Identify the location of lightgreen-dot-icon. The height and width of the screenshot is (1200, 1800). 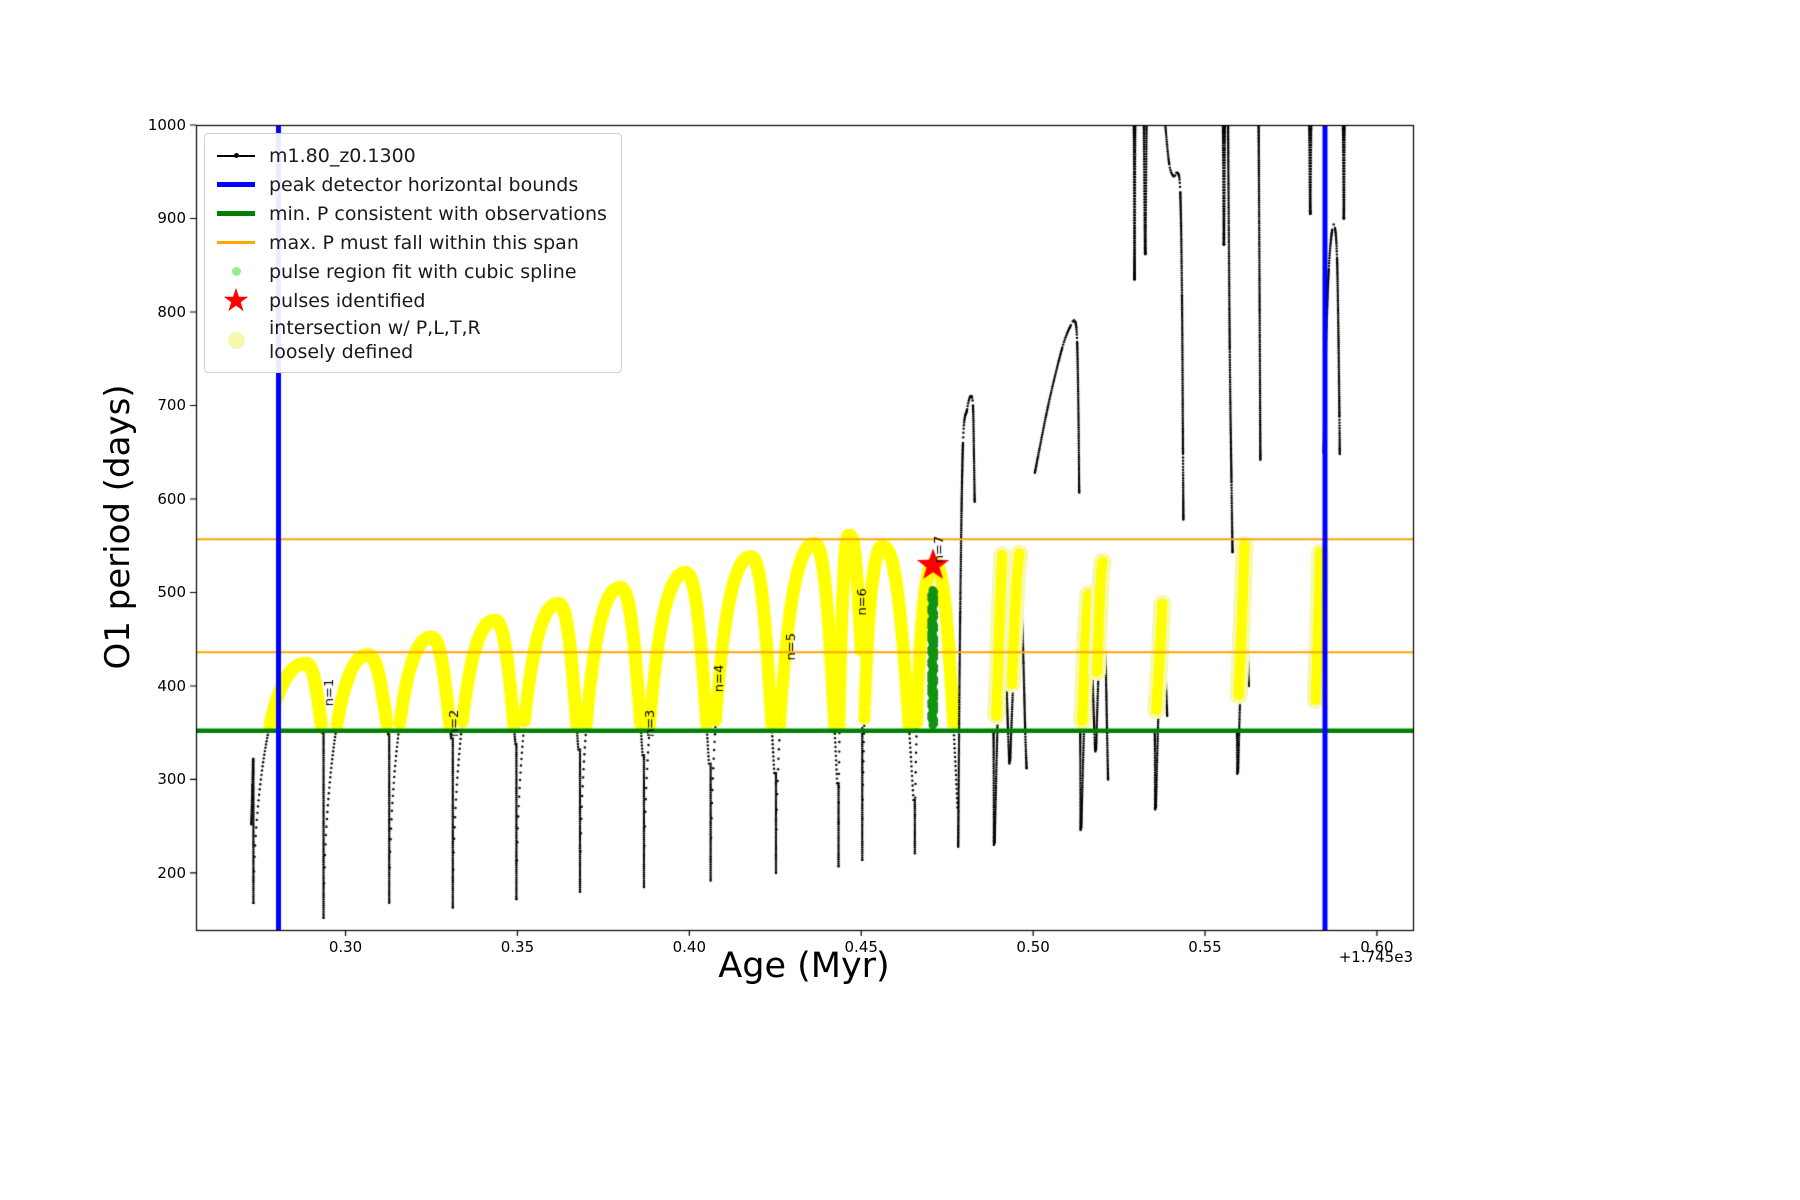
(236, 271).